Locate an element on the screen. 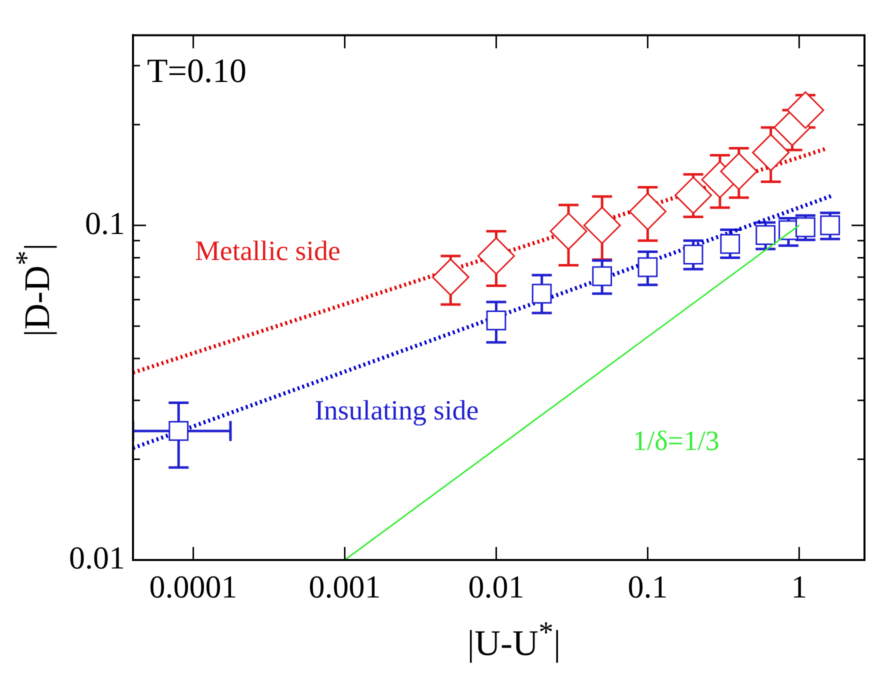  annotation: T=0.10 is located at coordinates (196, 71).